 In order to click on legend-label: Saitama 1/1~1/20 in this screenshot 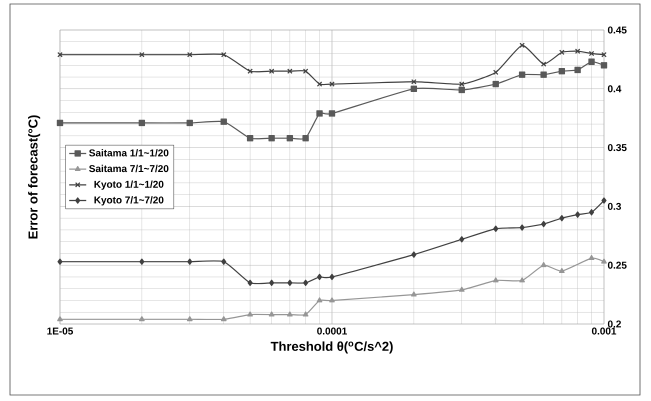, I will do `click(128, 153)`.